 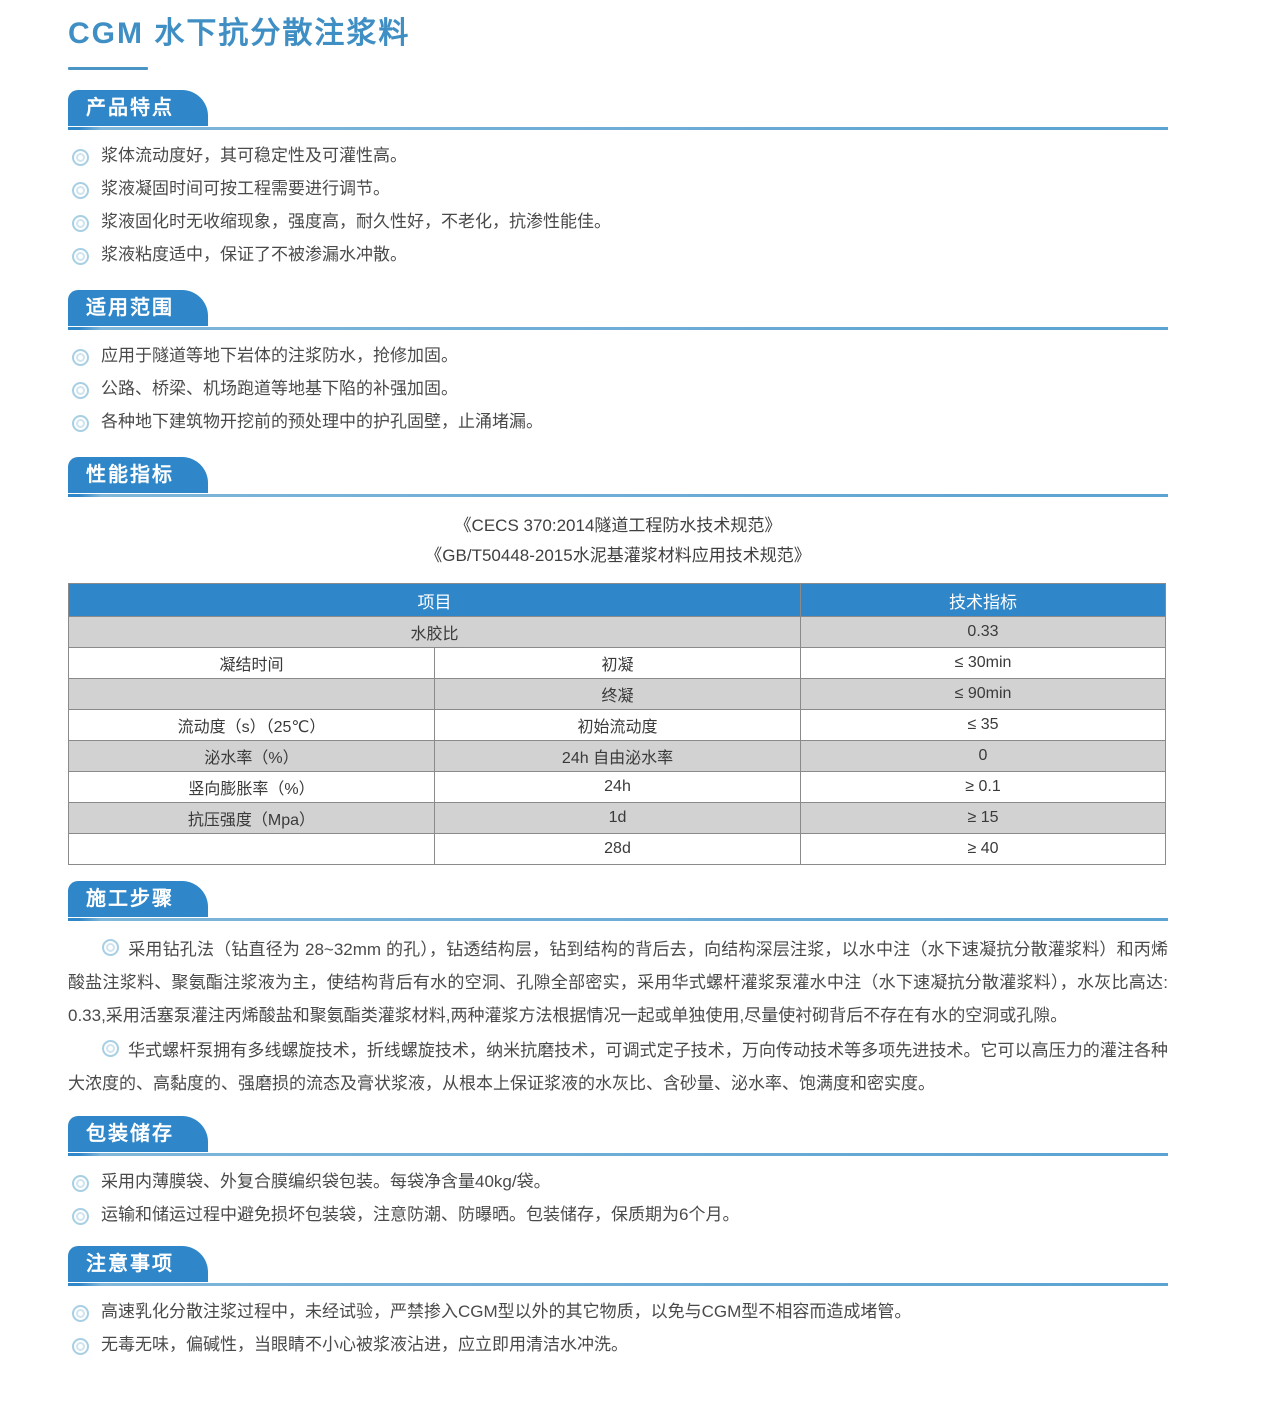 I want to click on list-item: 浆体流动度好，其可稳定性及可灌性高。, so click(x=618, y=155).